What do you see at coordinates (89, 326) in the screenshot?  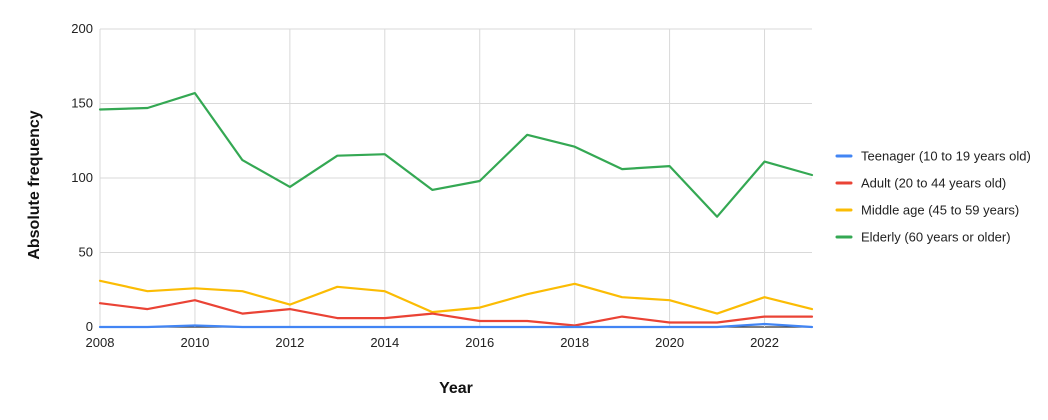 I see `y-tick-label: 0` at bounding box center [89, 326].